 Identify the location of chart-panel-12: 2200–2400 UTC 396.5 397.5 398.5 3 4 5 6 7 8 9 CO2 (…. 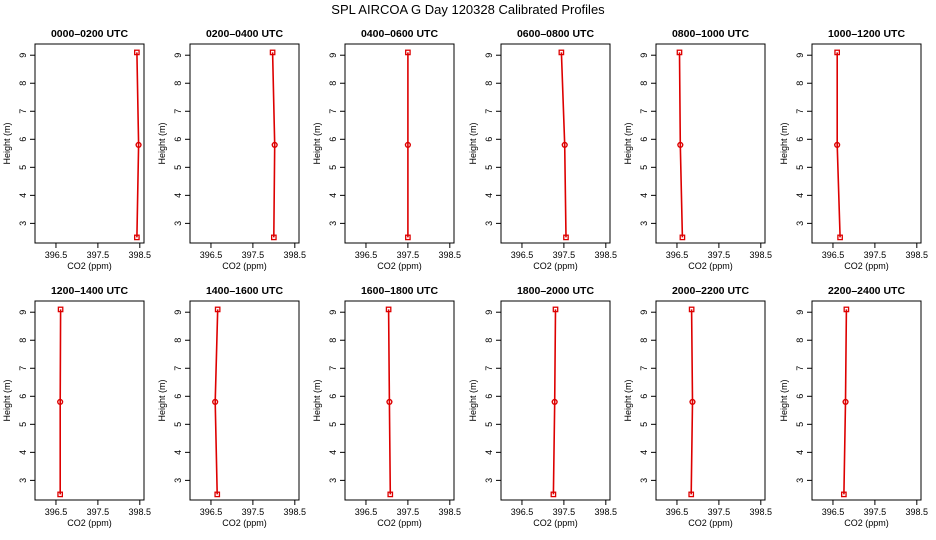
(853, 406).